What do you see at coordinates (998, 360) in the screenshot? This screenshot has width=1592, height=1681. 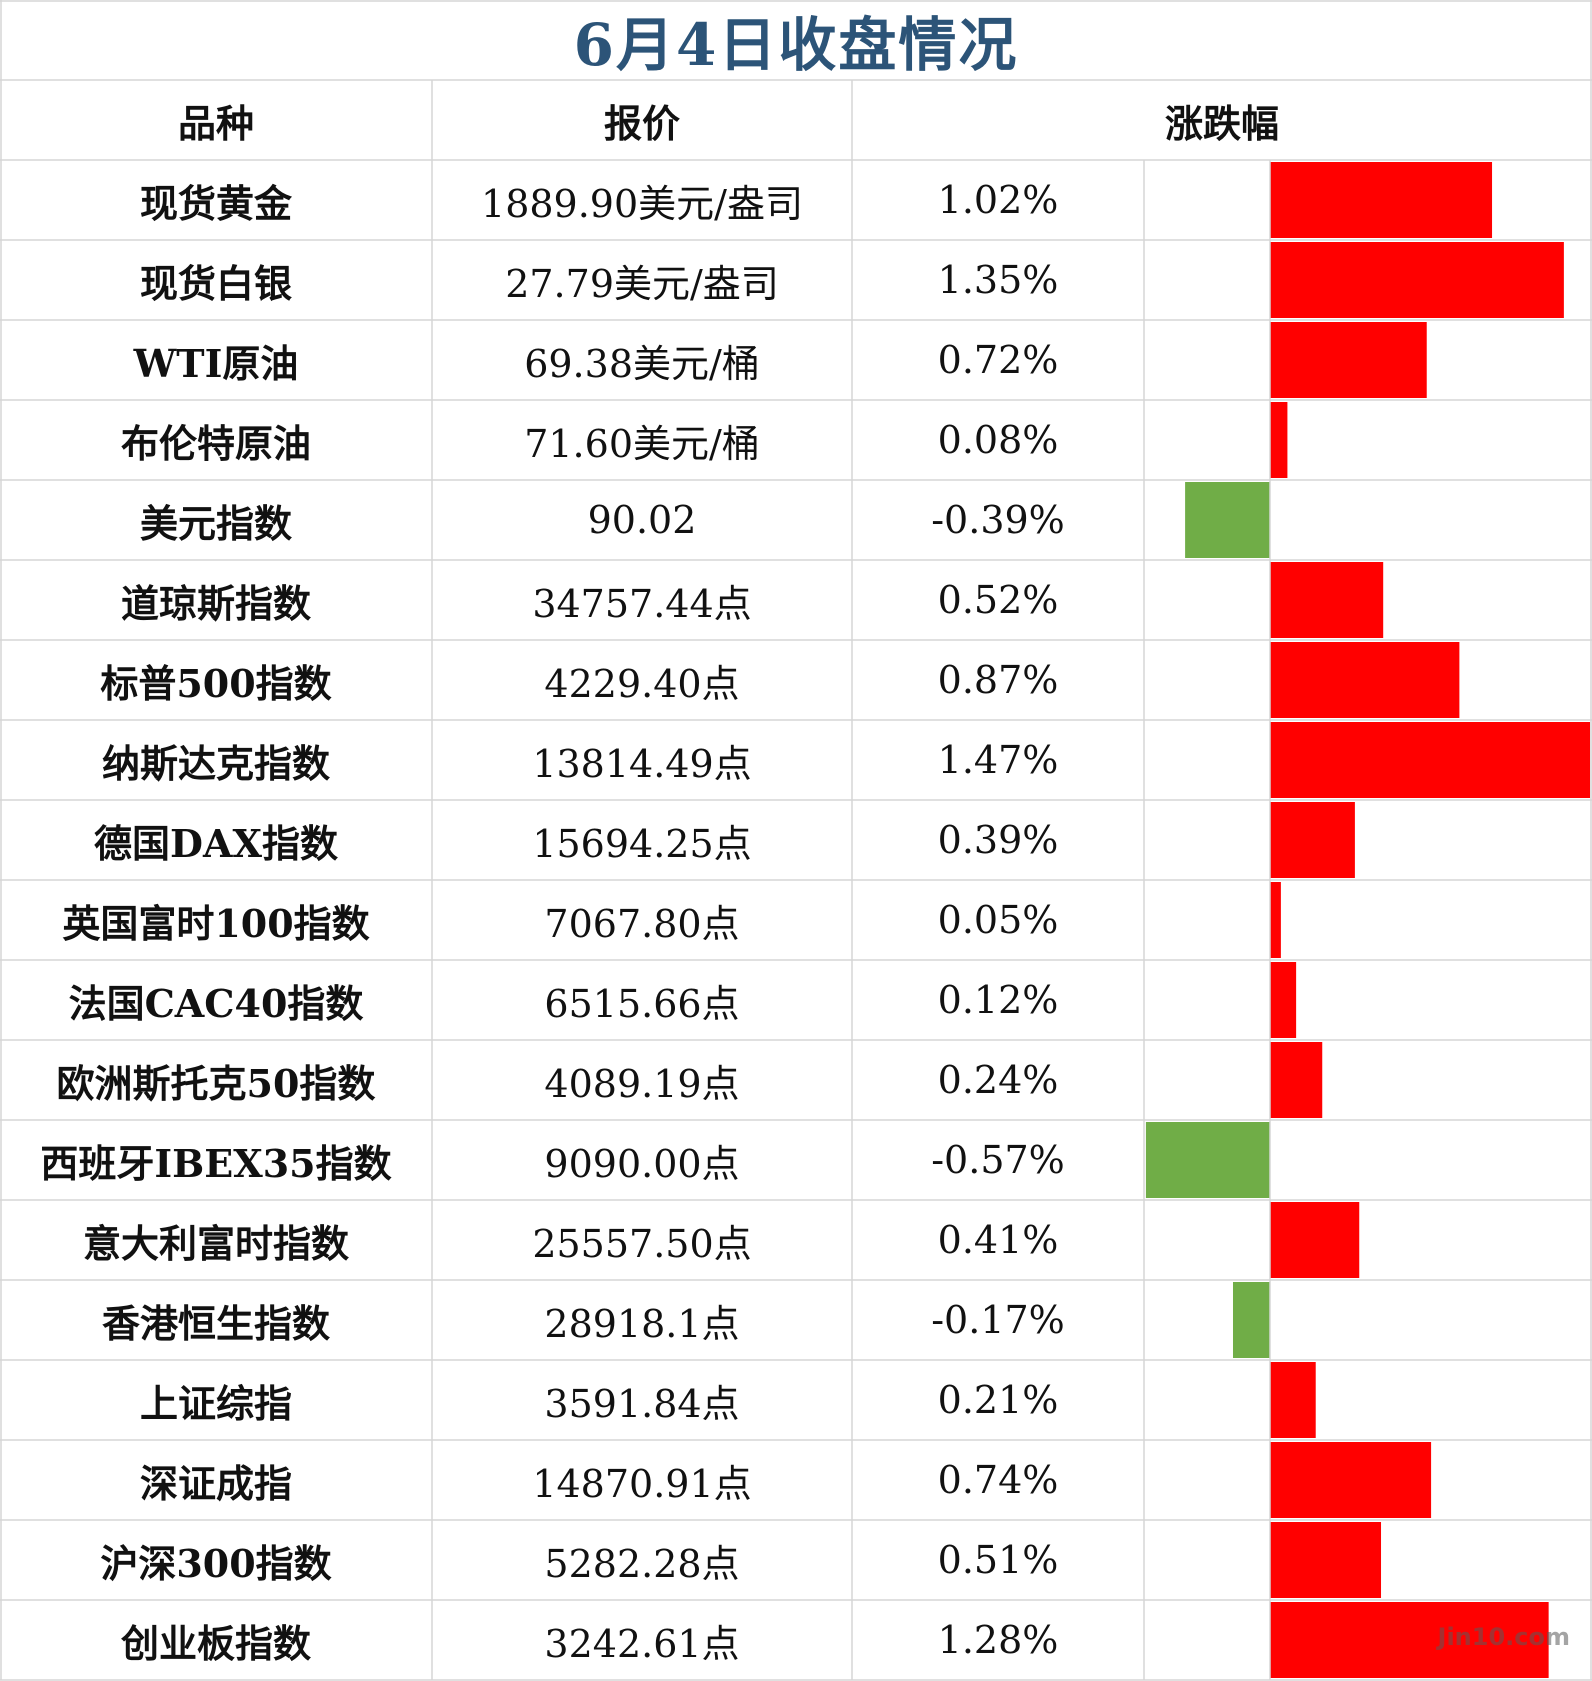 I see `row-change: 0.72%` at bounding box center [998, 360].